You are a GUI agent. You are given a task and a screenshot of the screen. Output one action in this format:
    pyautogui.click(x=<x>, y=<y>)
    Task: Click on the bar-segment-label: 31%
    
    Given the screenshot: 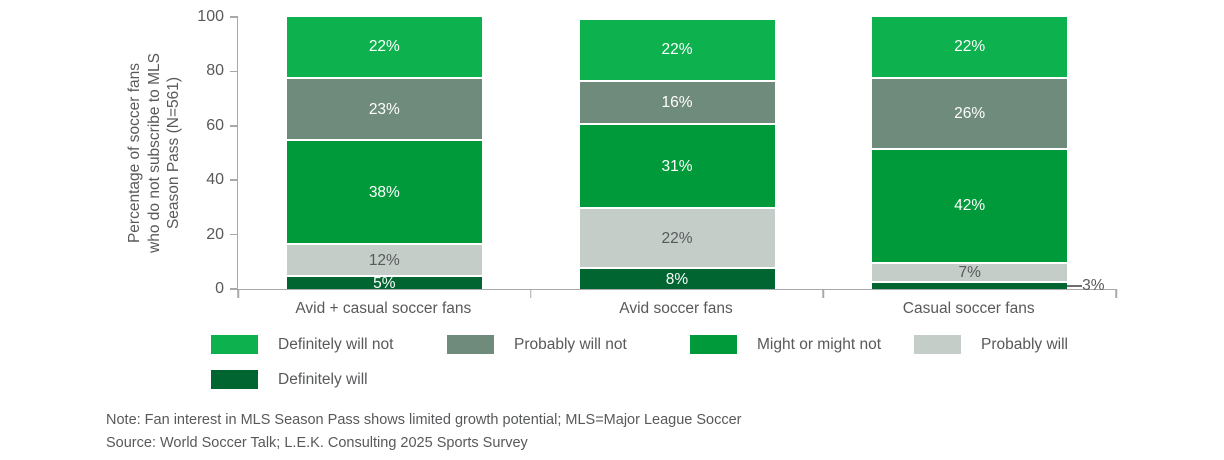 What is the action you would take?
    pyautogui.click(x=677, y=166)
    